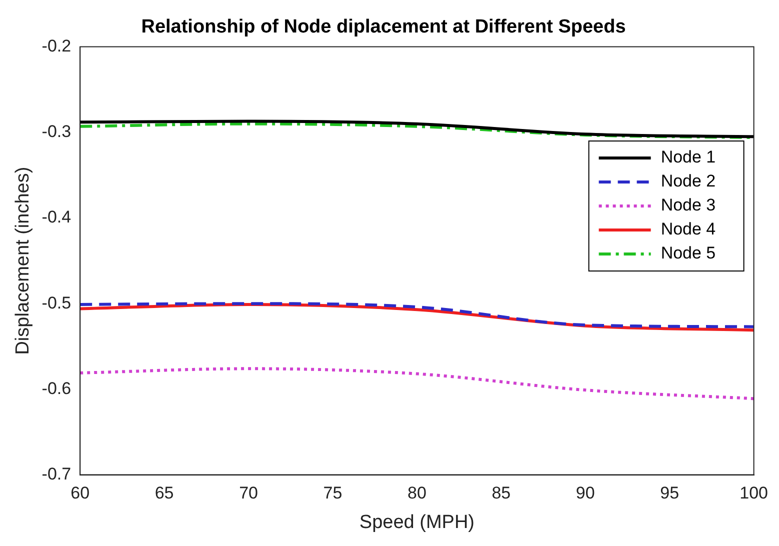 This screenshot has height=546, width=779. What do you see at coordinates (23, 260) in the screenshot?
I see `y-axis-title: Displacement (inches)` at bounding box center [23, 260].